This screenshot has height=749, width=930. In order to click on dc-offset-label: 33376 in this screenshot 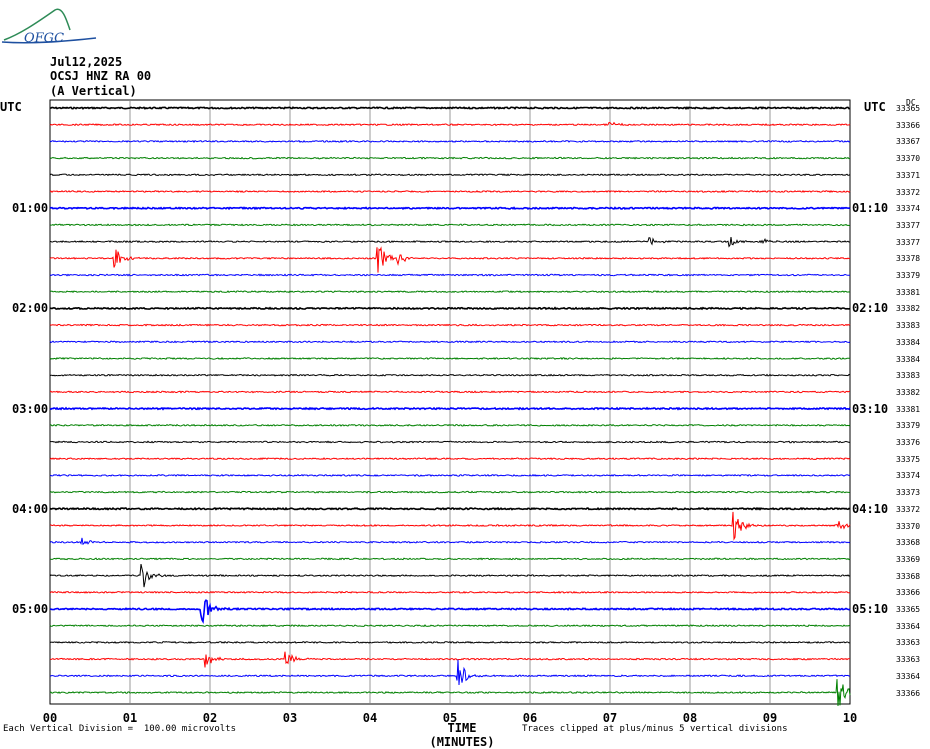, I will do `click(908, 442)`.